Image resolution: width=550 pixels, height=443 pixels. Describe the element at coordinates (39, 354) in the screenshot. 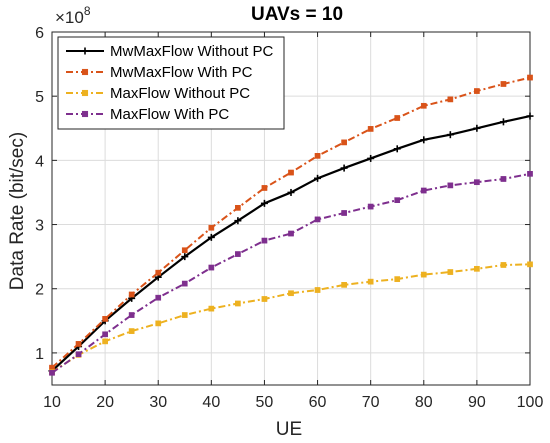

I see `y-tick-label: 1` at that location.